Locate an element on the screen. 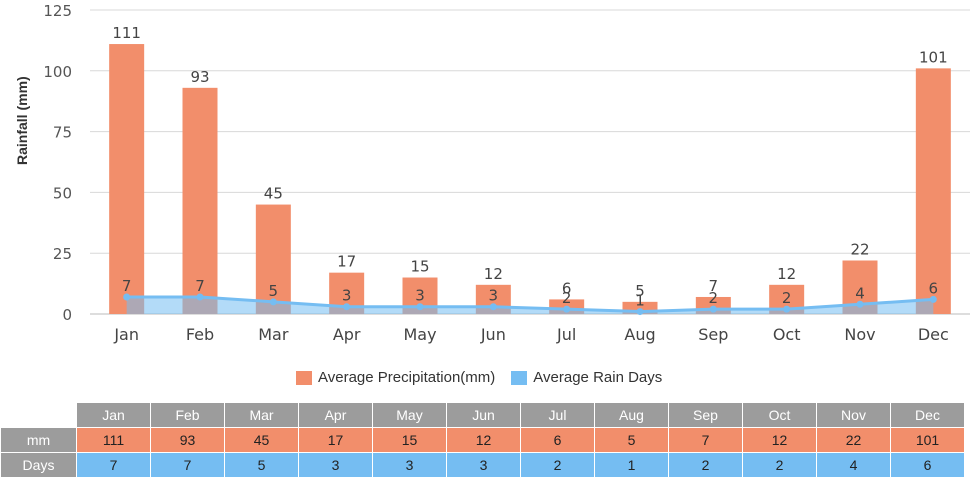  table-cell-days: 1 is located at coordinates (631, 465).